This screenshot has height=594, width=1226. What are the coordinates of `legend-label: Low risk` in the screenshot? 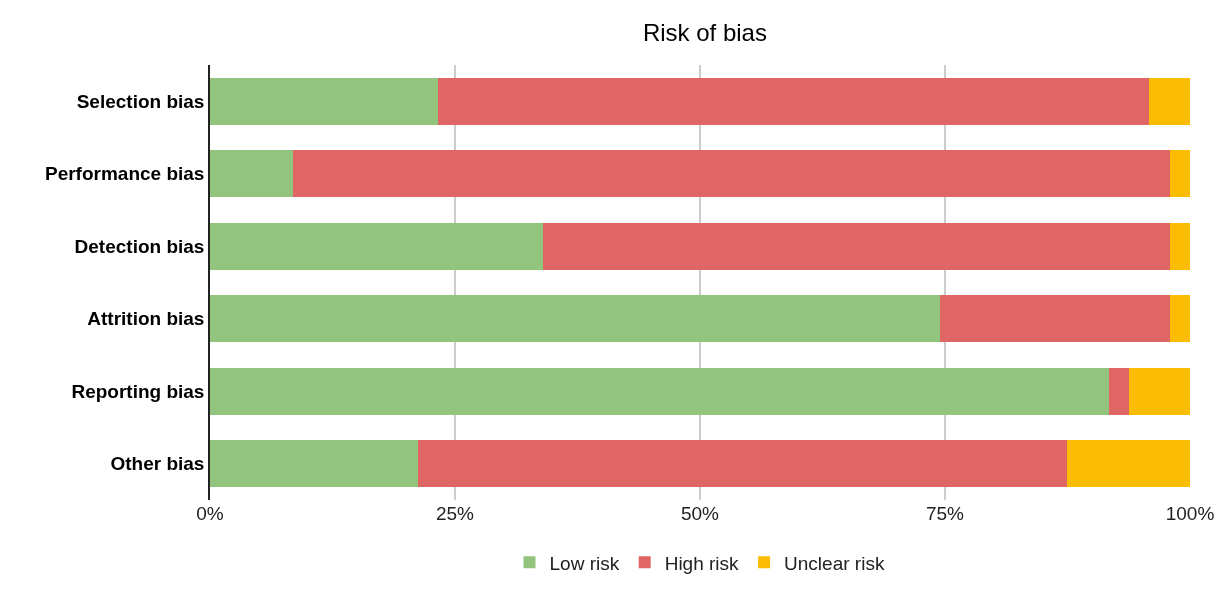 It's located at (584, 563).